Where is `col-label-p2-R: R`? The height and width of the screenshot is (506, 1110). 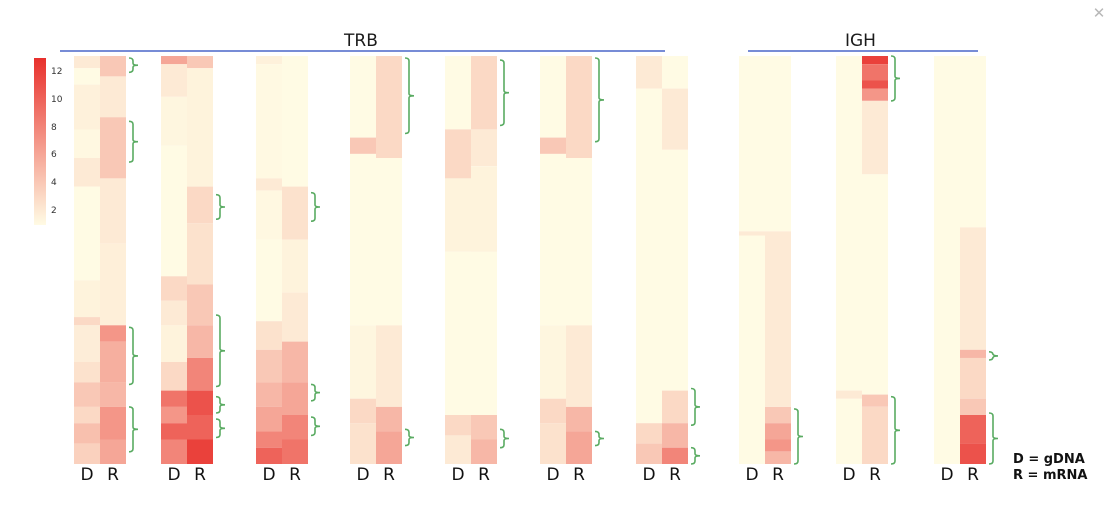
col-label-p2-R: R is located at coordinates (295, 475).